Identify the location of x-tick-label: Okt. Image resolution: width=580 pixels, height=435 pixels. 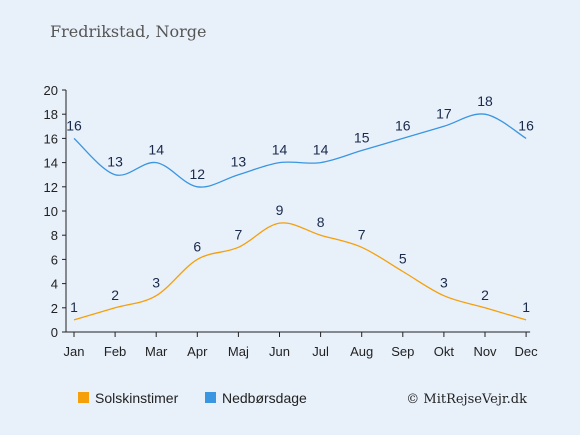
(444, 351).